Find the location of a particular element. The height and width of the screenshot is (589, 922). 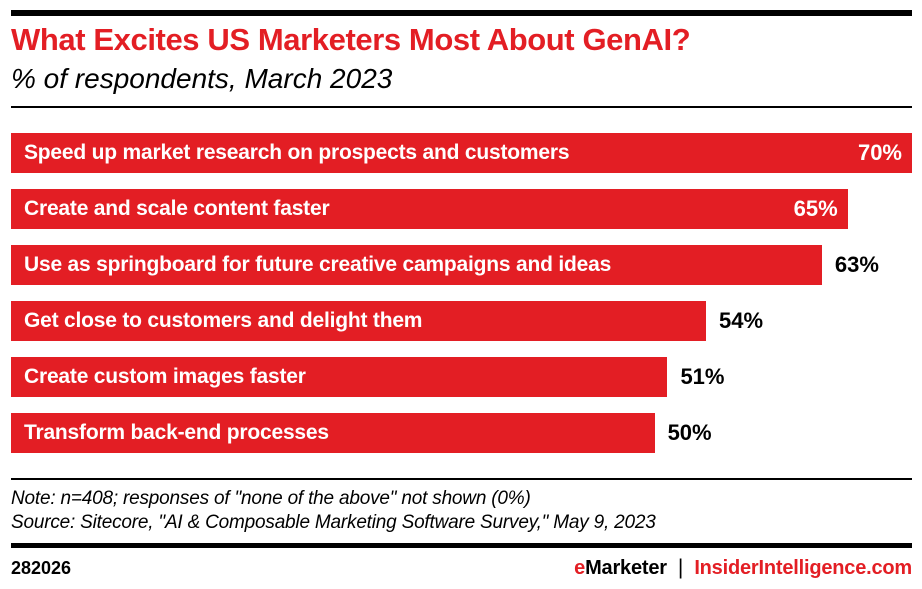

footer-rule is located at coordinates (461, 546).